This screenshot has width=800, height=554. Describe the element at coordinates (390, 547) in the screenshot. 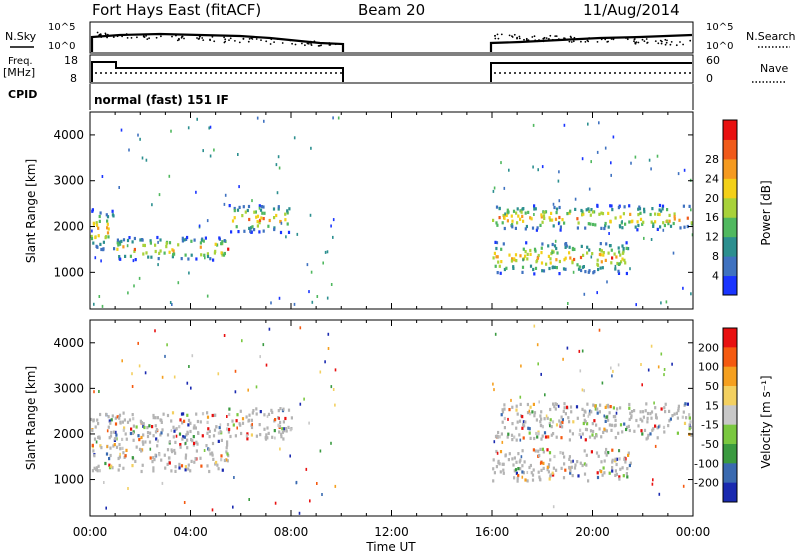

I see `x-axis-label: Time UT` at that location.